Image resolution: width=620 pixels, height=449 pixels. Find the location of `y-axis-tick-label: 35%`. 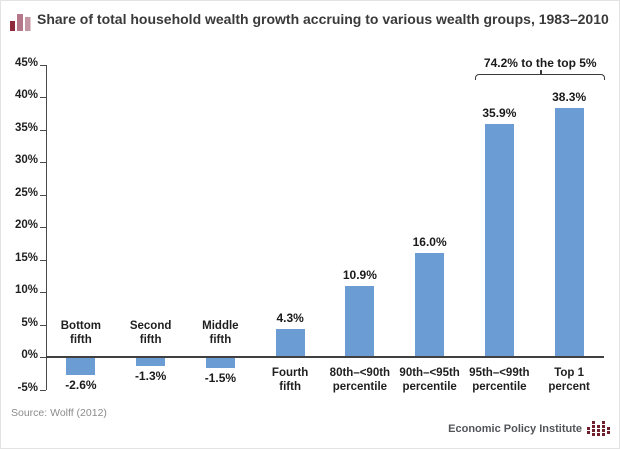

y-axis-tick-label: 35% is located at coordinates (26, 127).